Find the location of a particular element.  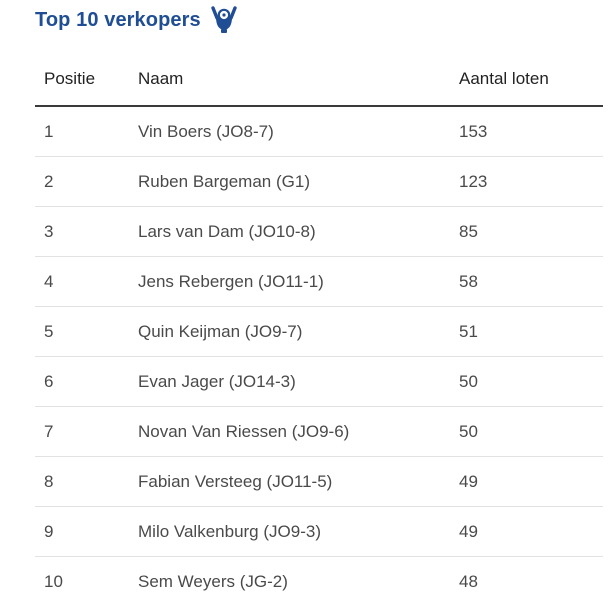

cell-naam: Quin Keijman (JO9-7) is located at coordinates (220, 331).